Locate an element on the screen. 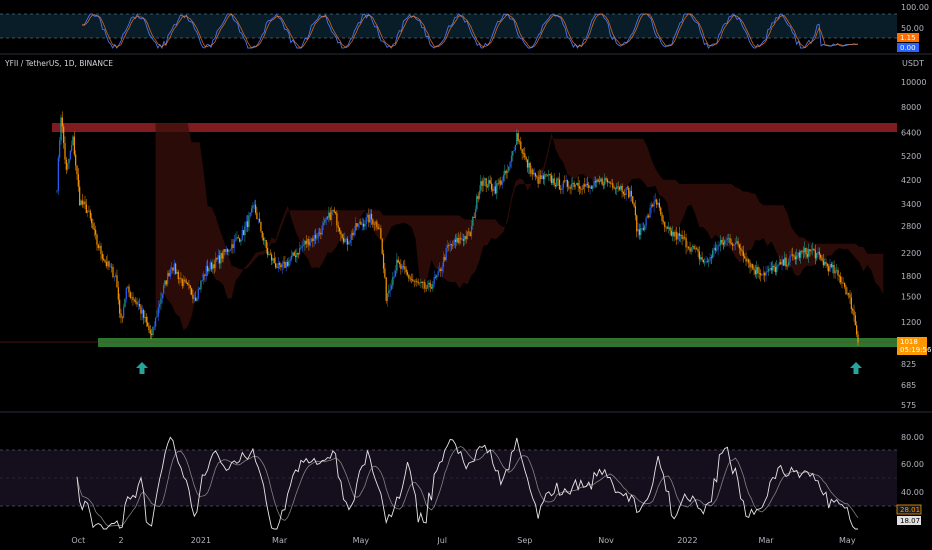 The image size is (932, 550). price-tick-label: 685 is located at coordinates (908, 385).